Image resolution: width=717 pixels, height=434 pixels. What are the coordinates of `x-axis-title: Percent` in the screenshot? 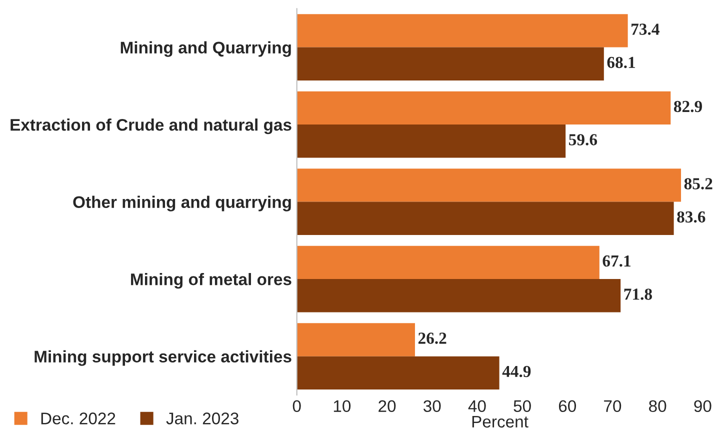 It's located at (500, 422).